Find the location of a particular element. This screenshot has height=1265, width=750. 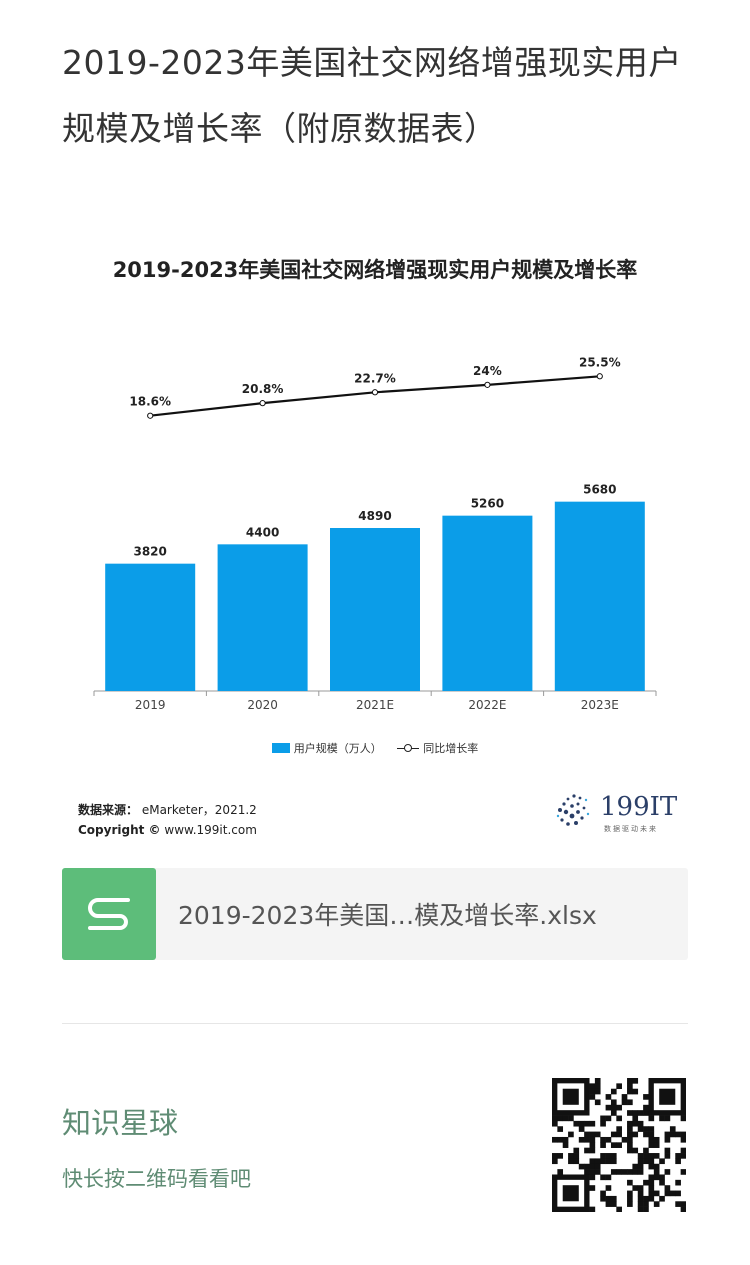

bar-2022E is located at coordinates (487, 603).